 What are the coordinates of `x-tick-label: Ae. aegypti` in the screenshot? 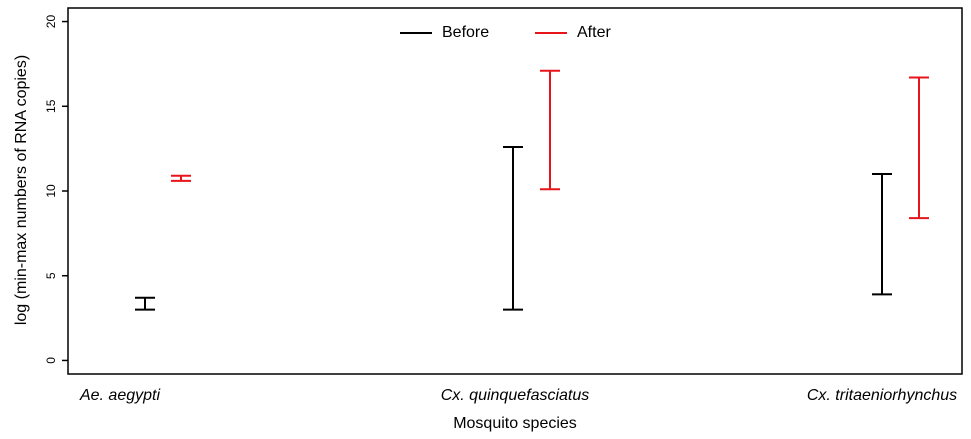 It's located at (120, 395).